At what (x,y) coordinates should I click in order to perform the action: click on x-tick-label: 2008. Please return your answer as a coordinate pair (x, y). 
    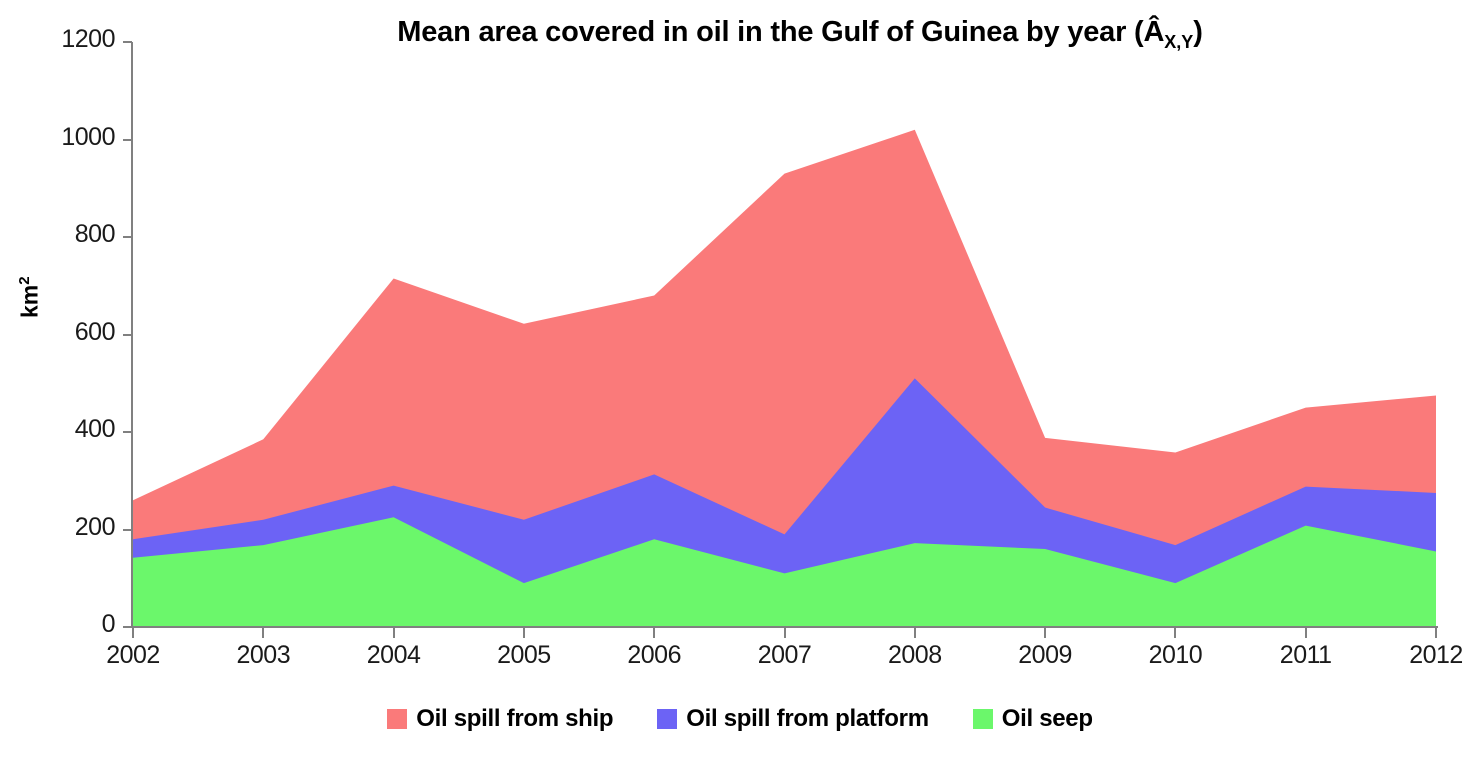
    Looking at the image, I should click on (914, 655).